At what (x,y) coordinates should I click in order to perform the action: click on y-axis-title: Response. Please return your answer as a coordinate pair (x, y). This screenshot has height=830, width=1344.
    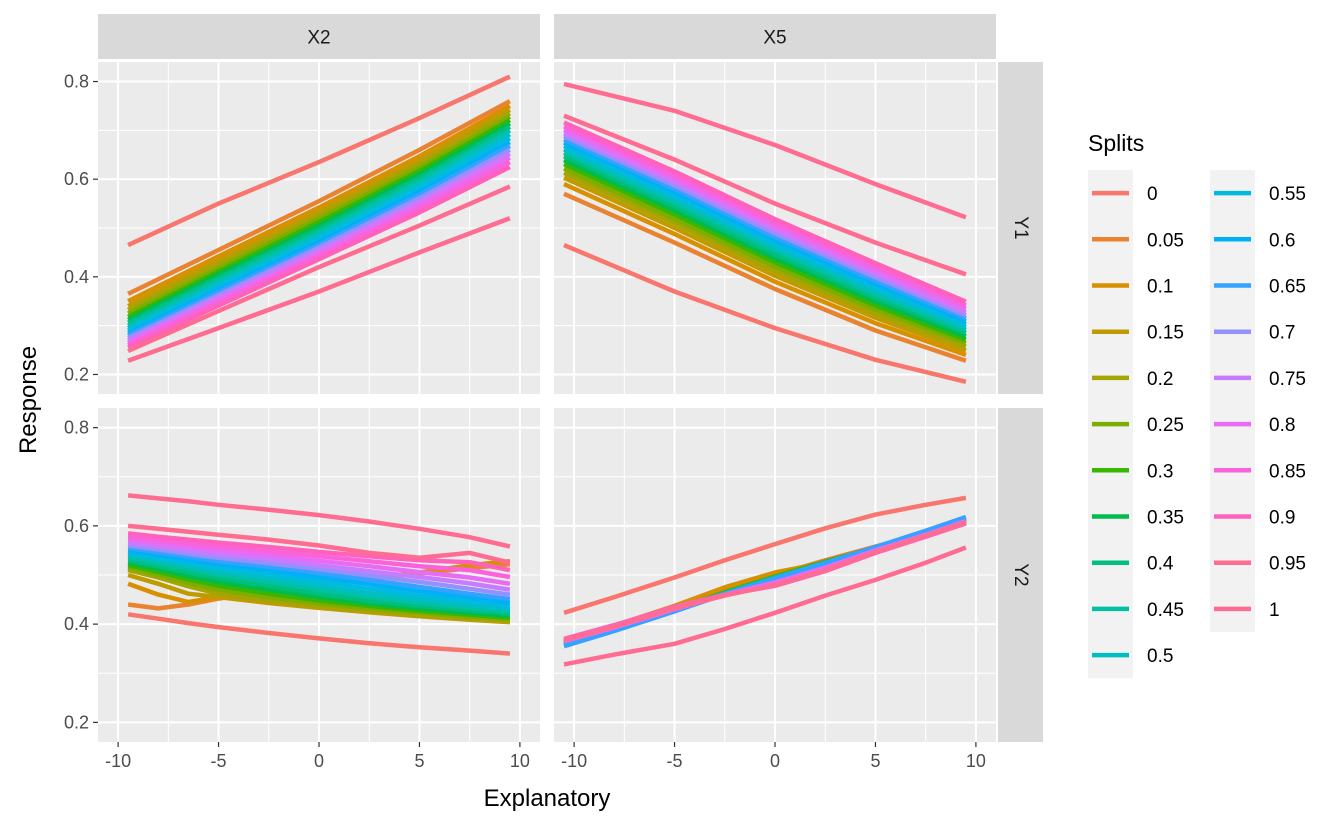
    Looking at the image, I should click on (28, 400).